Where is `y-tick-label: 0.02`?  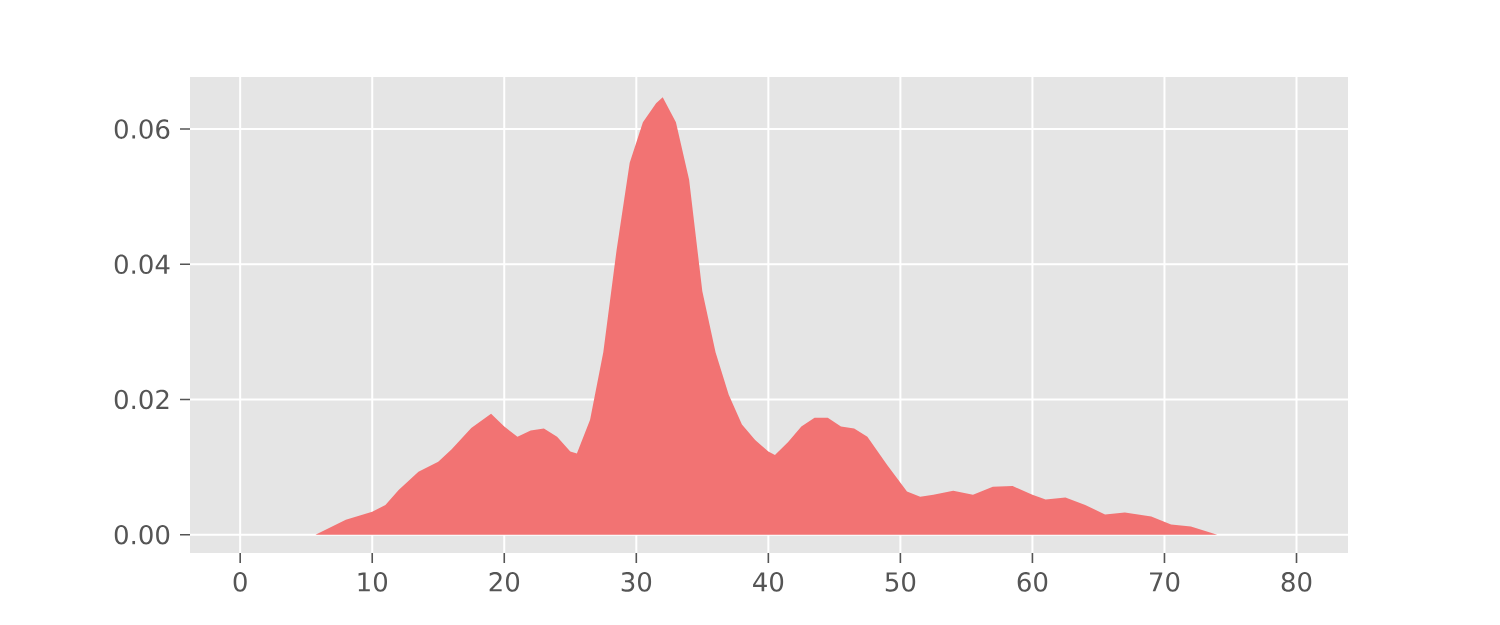
y-tick-label: 0.02 is located at coordinates (141, 399).